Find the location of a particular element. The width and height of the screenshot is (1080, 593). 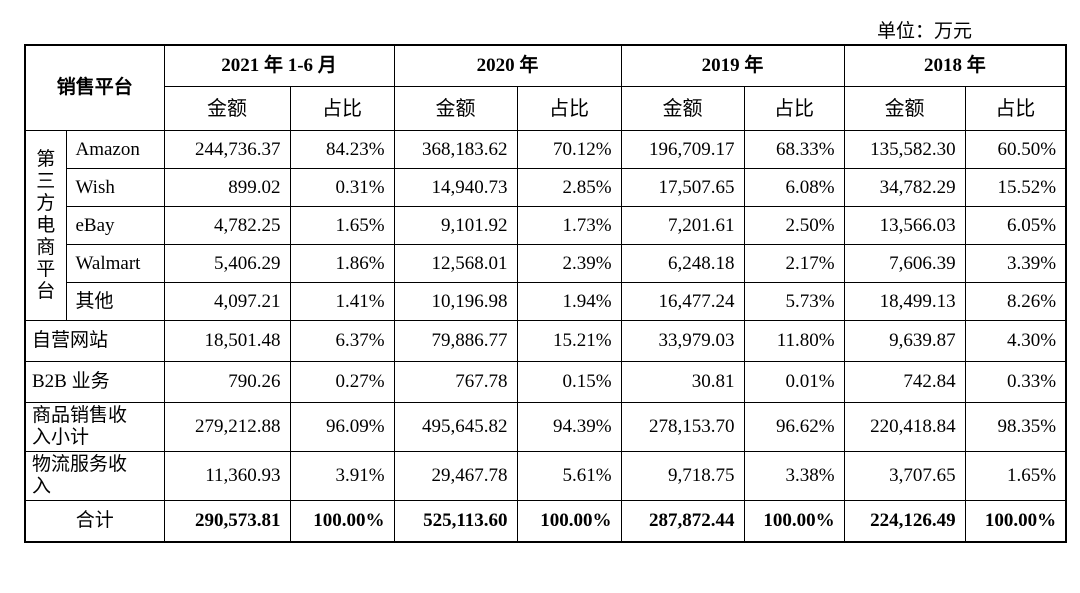

amount-cell: 278,153.70 is located at coordinates (682, 427).